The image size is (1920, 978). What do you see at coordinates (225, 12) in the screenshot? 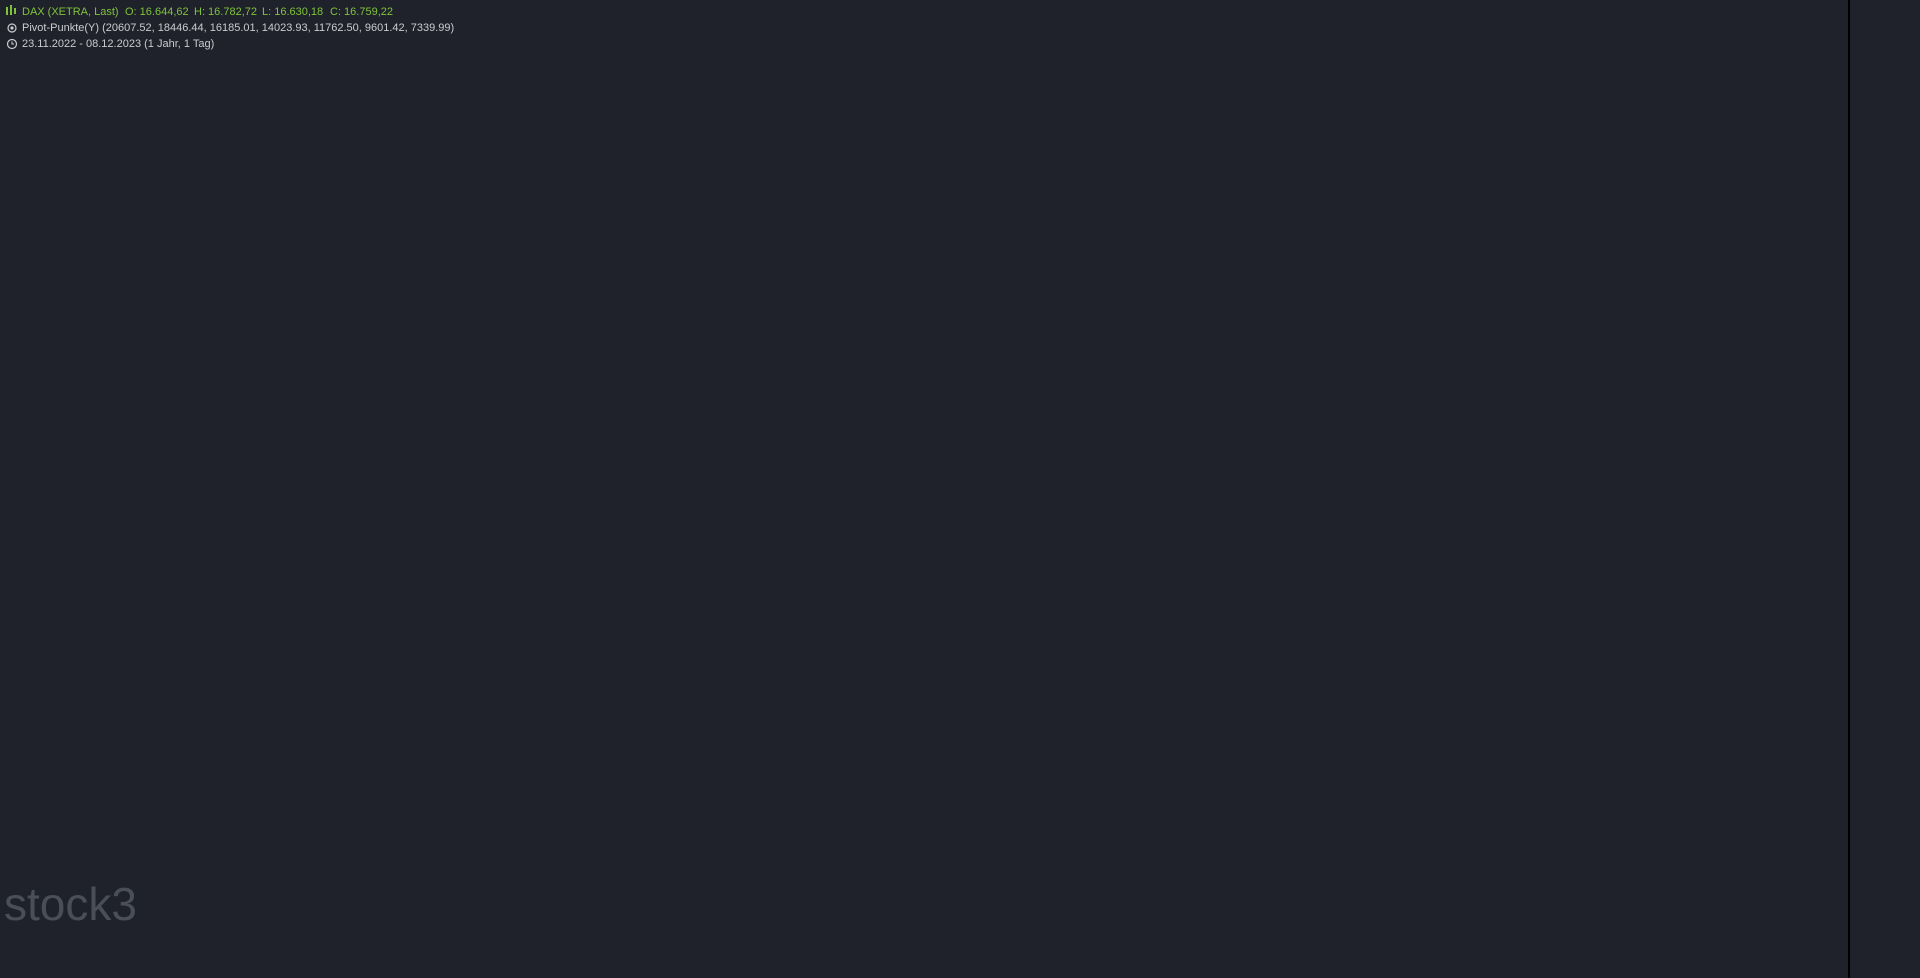
I see `ohlc-high: H: 16.782,72` at bounding box center [225, 12].